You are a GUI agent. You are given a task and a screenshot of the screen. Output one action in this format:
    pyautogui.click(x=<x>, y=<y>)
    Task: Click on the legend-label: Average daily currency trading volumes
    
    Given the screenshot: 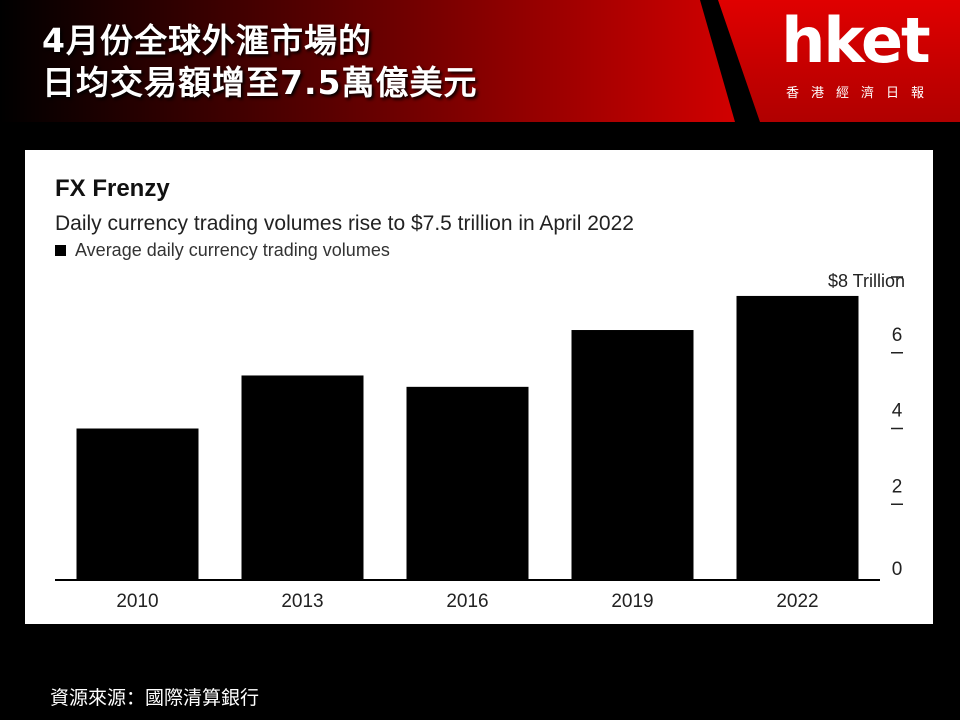 What is the action you would take?
    pyautogui.click(x=232, y=250)
    